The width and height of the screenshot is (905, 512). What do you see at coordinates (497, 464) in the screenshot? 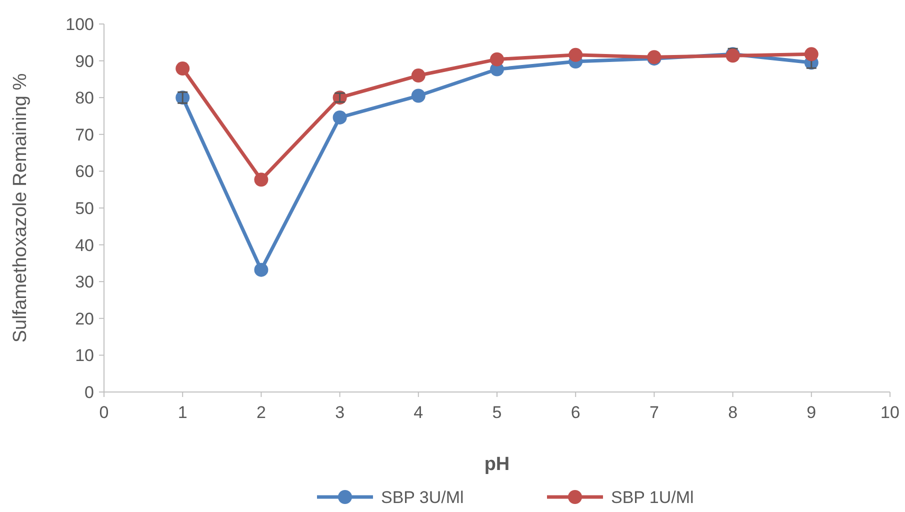
I see `x-axis-title: pH` at bounding box center [497, 464].